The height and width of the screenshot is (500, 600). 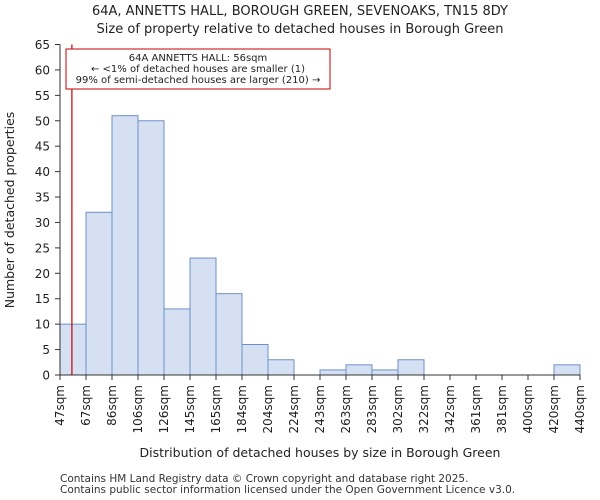 What do you see at coordinates (281, 367) in the screenshot?
I see `bar-204sqm` at bounding box center [281, 367].